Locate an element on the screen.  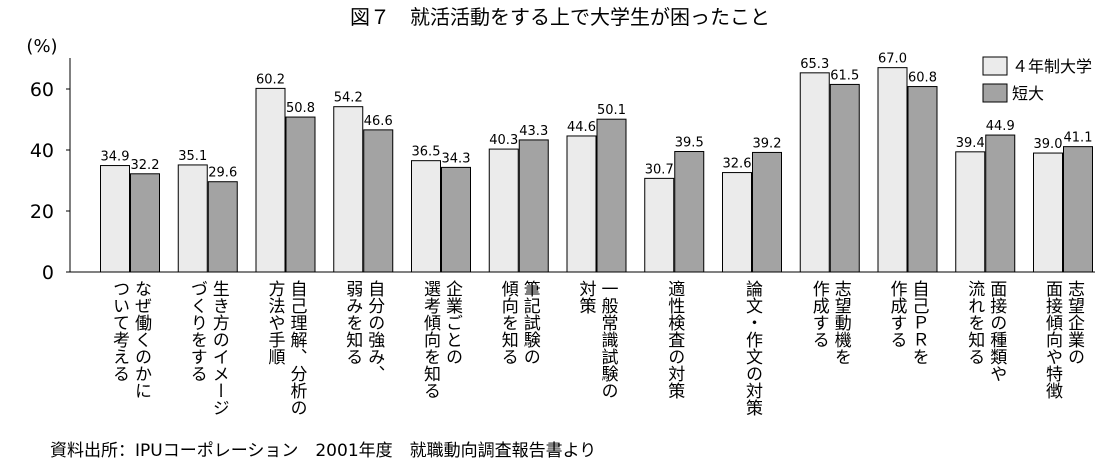
value-label: 39.2 is located at coordinates (767, 143).